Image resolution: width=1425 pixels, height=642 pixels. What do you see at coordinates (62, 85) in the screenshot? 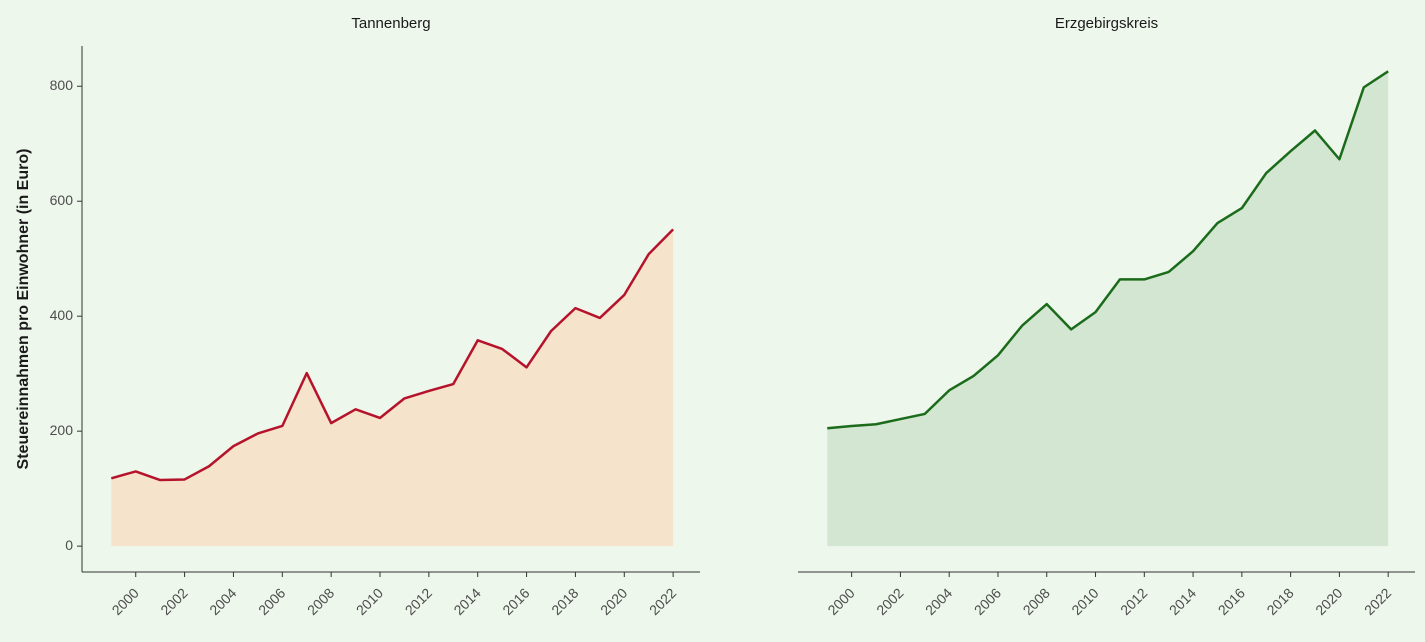
I see `y-tick-label: 800` at bounding box center [62, 85].